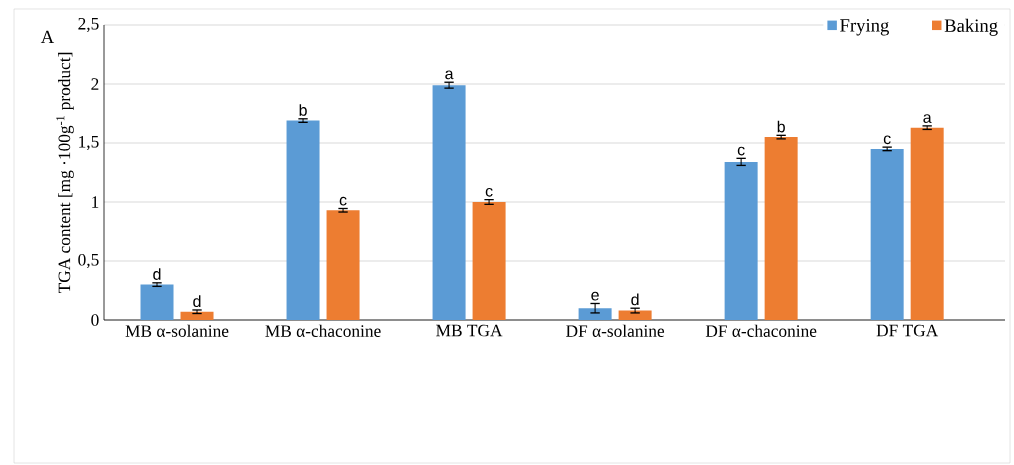  Describe the element at coordinates (323, 330) in the screenshot. I see `x-tick-label: MB α-chaconine` at that location.